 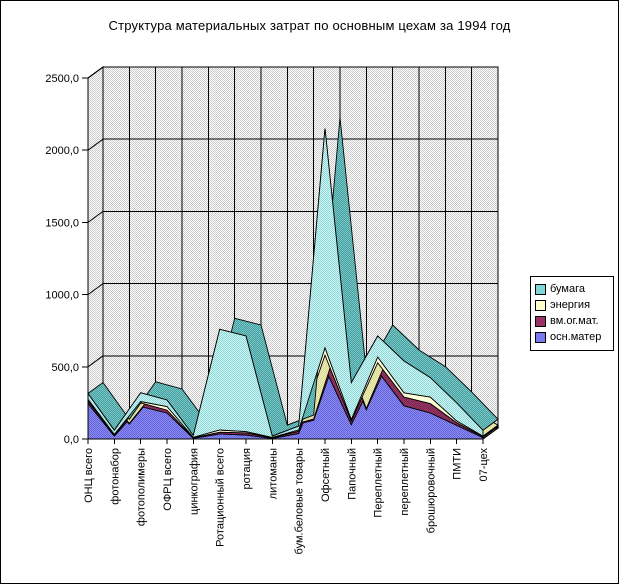 I want to click on legend-item-4: осн.матер, so click(x=572, y=337).